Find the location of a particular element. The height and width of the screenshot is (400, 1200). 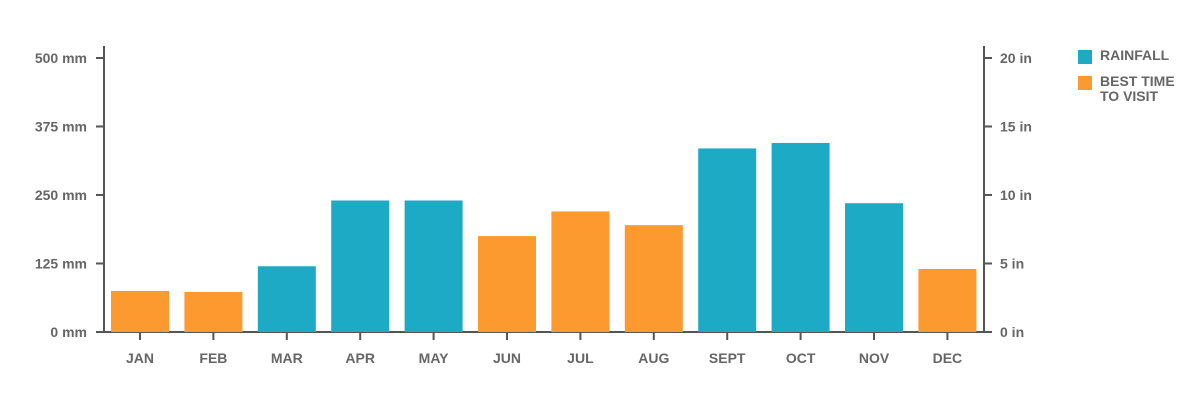

legend: RAINFALL BEST TIME TO VISIT is located at coordinates (1129, 81).